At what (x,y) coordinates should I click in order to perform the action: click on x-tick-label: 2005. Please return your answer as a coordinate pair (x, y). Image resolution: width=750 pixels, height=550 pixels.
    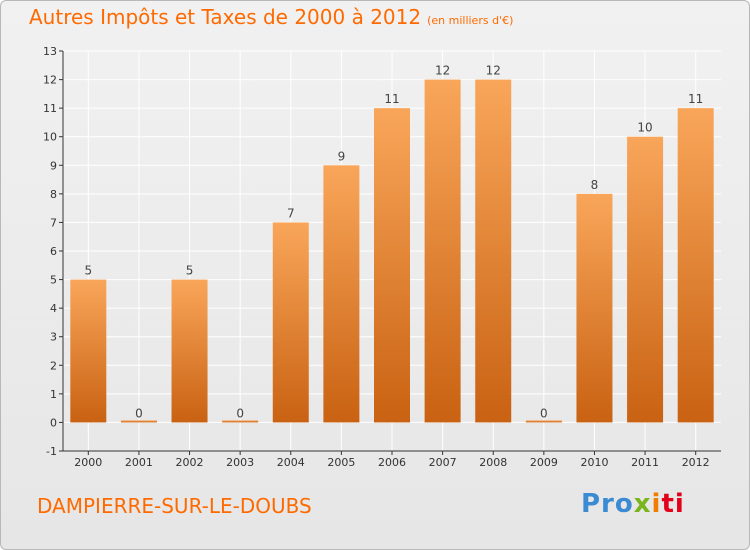
    Looking at the image, I should click on (341, 462).